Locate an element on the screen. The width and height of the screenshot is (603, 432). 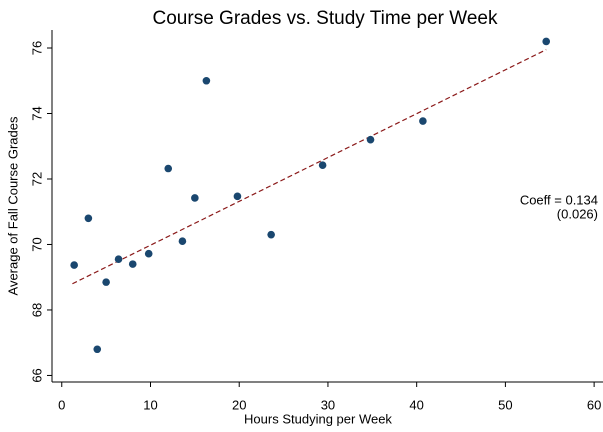
x-tick-label: 50 is located at coordinates (505, 404).